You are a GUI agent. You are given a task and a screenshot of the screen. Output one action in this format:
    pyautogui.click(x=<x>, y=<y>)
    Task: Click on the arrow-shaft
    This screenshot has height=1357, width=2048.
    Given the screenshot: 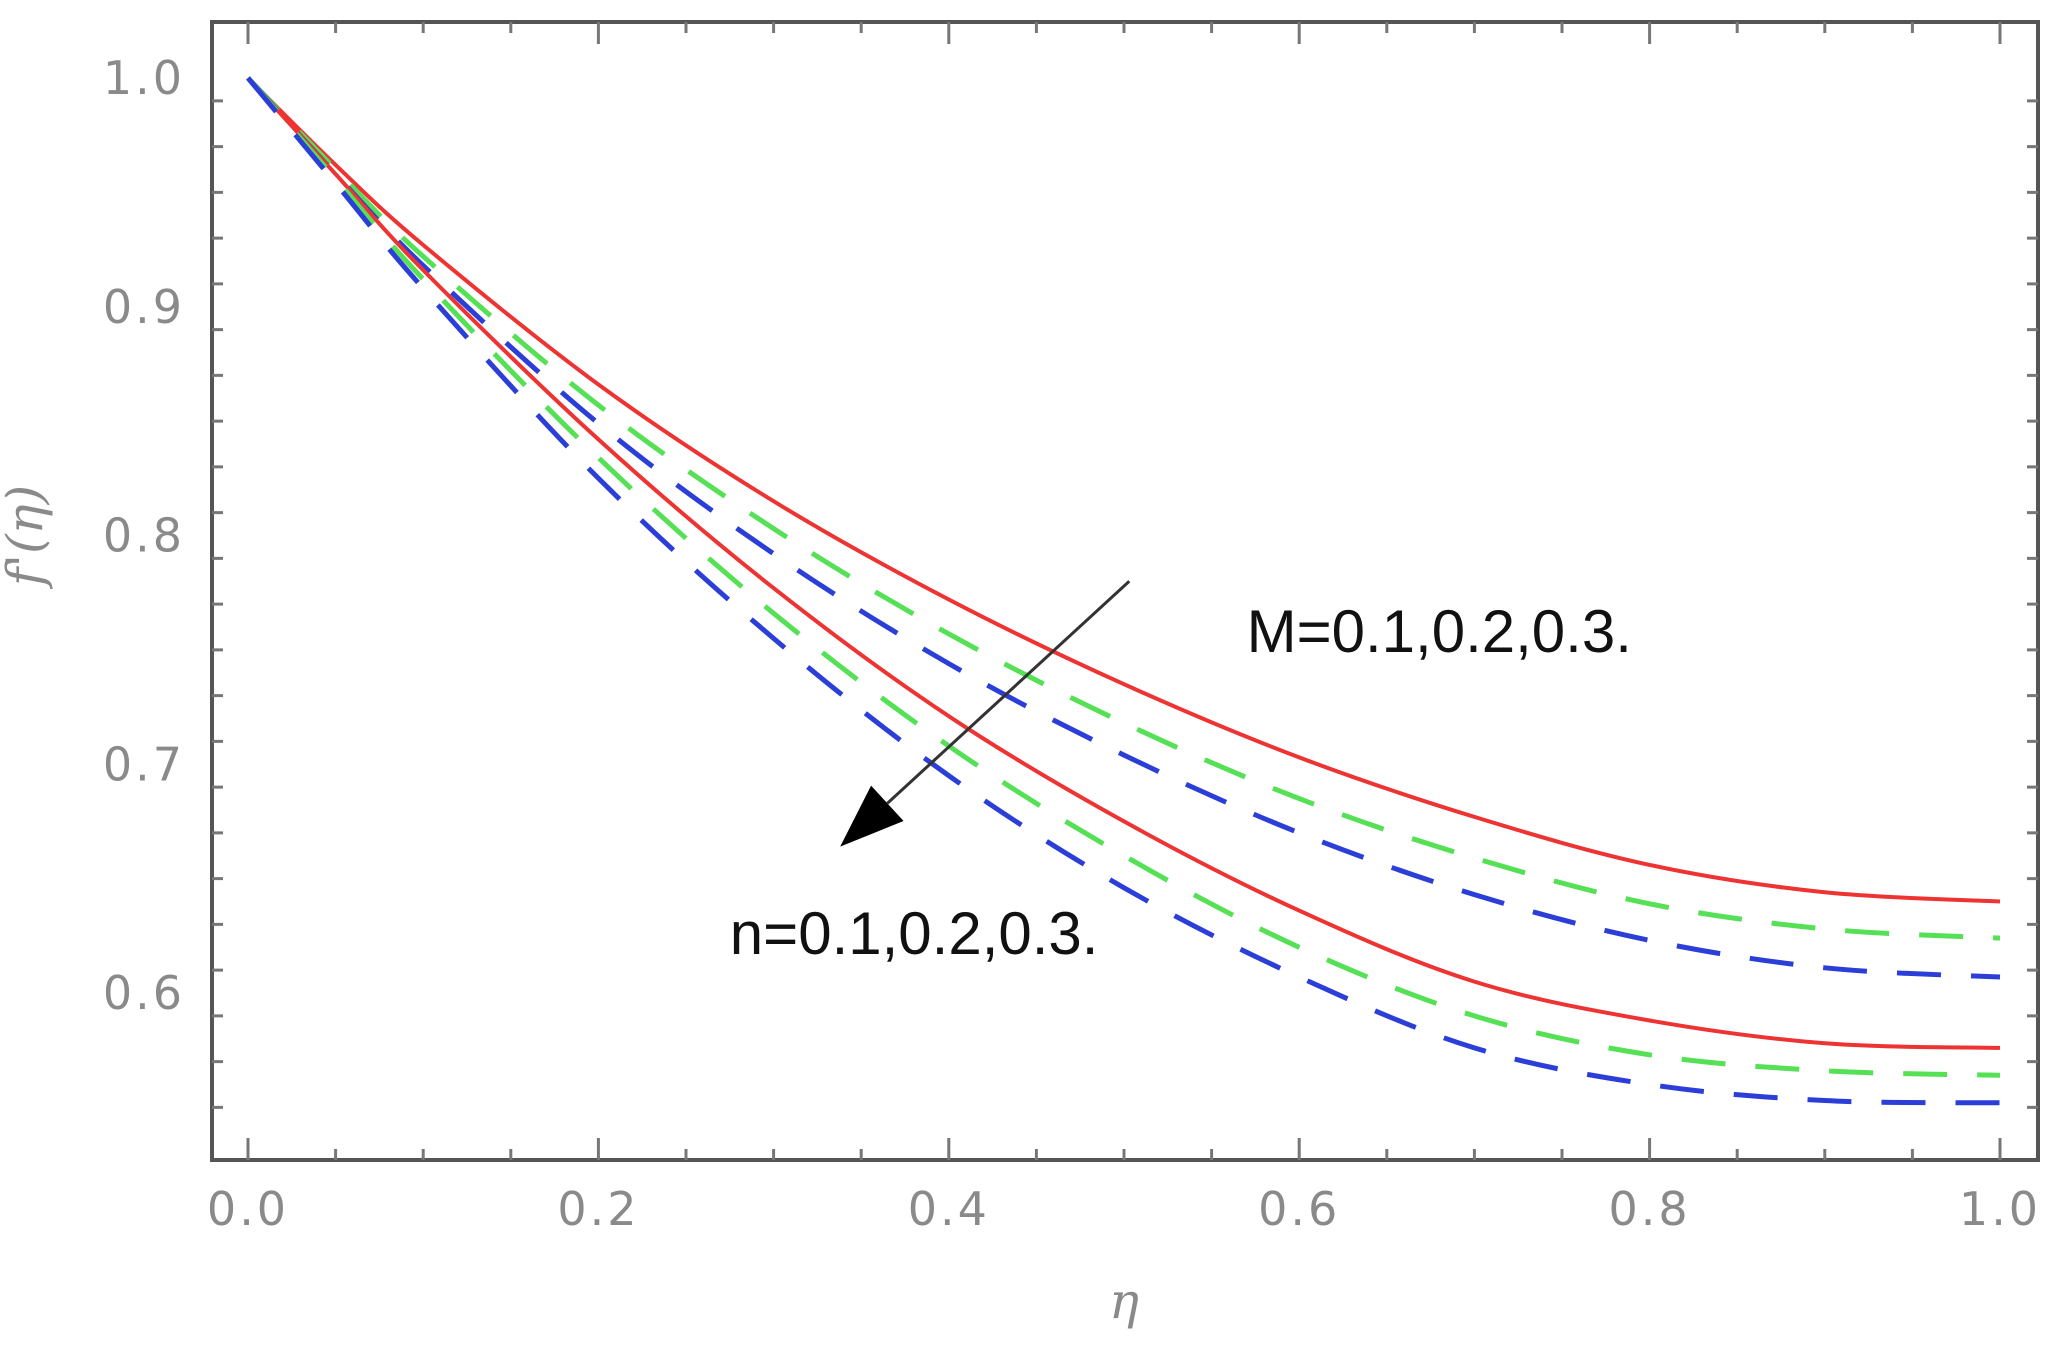 What is the action you would take?
    pyautogui.click(x=1008, y=692)
    